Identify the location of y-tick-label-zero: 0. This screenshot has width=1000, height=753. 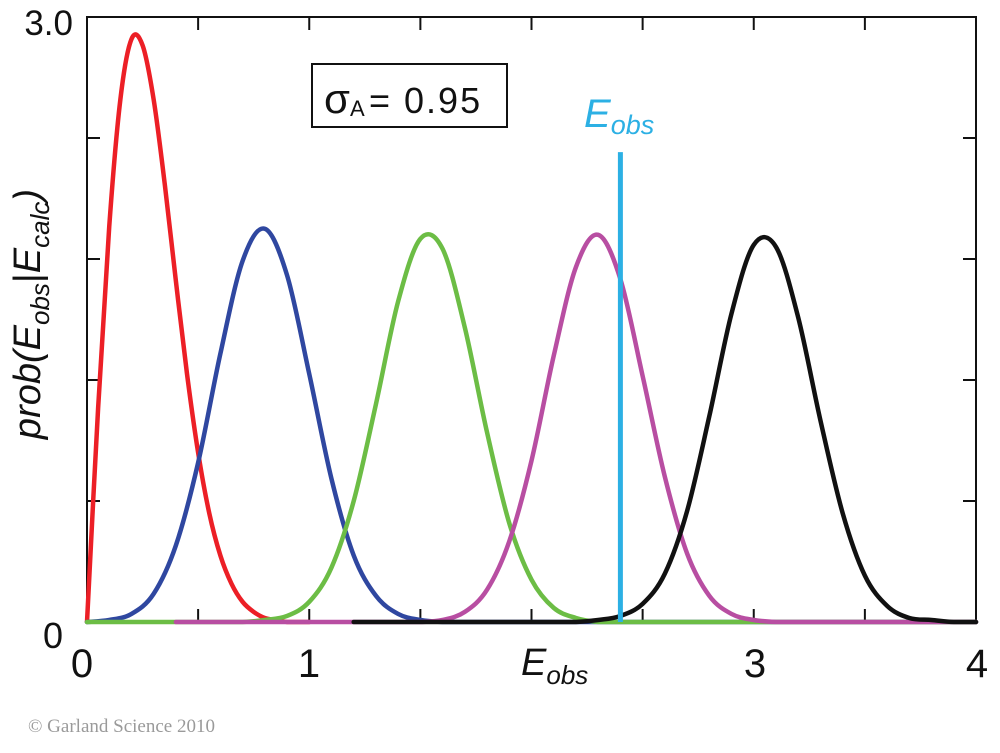
(53, 635).